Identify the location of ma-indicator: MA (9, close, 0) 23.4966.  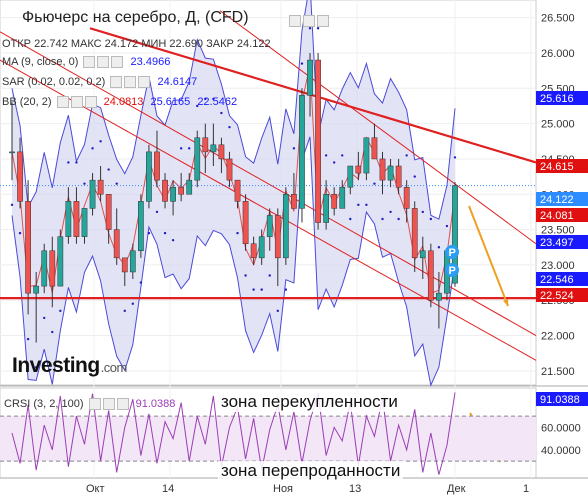
(86, 62).